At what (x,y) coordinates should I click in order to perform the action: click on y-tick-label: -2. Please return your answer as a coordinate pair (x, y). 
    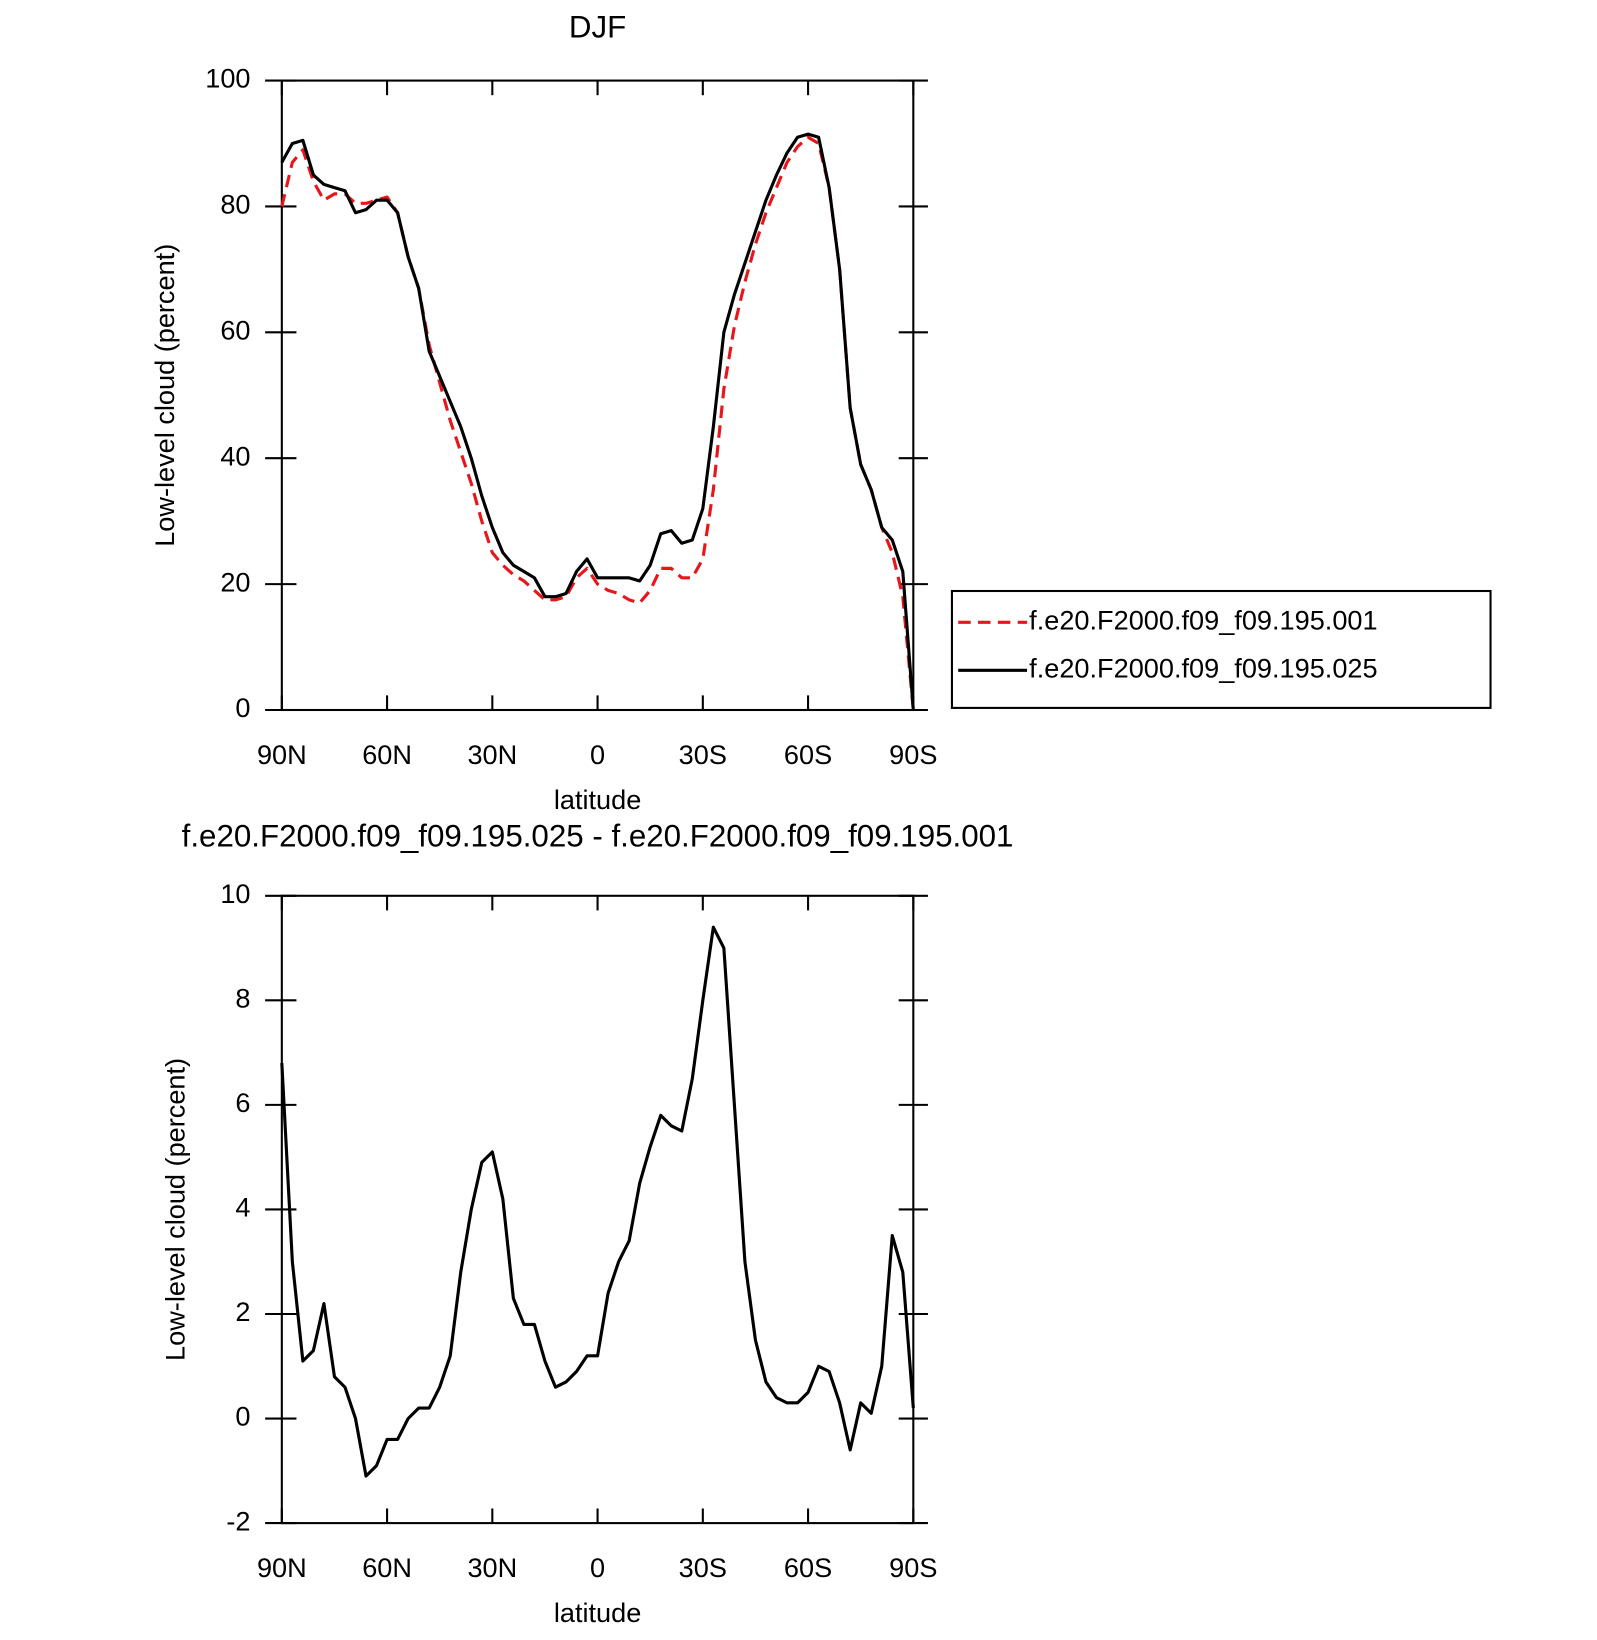
    Looking at the image, I should click on (238, 1520).